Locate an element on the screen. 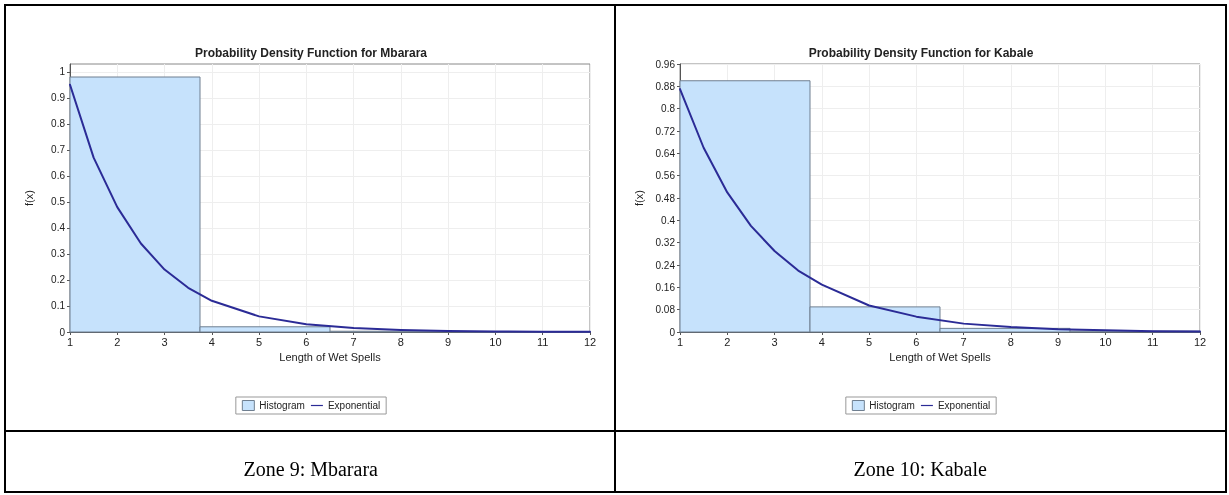  y-tick-label: 0.9 is located at coordinates (58, 98).